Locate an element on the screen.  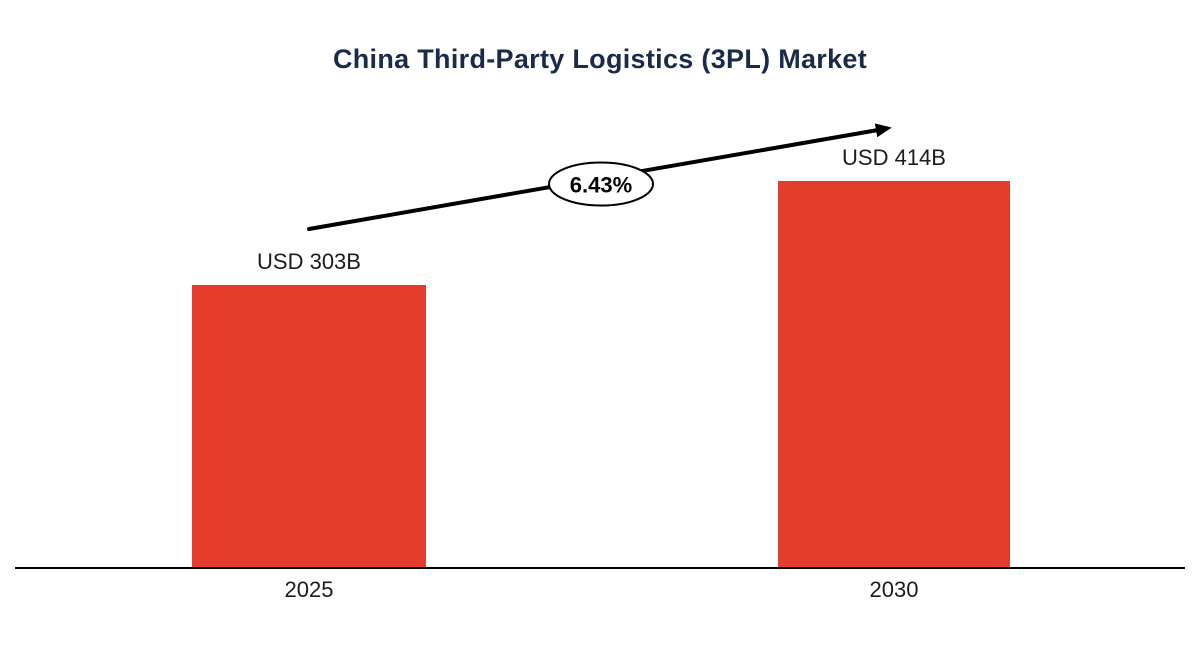
x-tick-2030: 2030 is located at coordinates (894, 589).